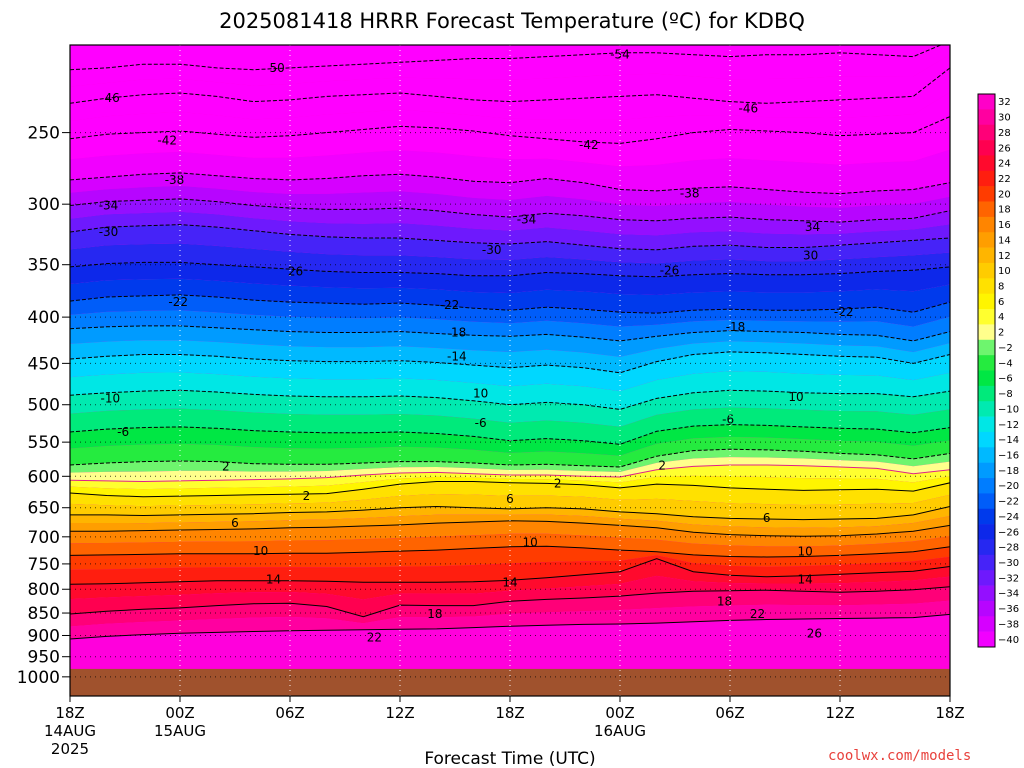 The image size is (1024, 768). Describe the element at coordinates (1004, 118) in the screenshot. I see `colorbar-label: 30` at that location.